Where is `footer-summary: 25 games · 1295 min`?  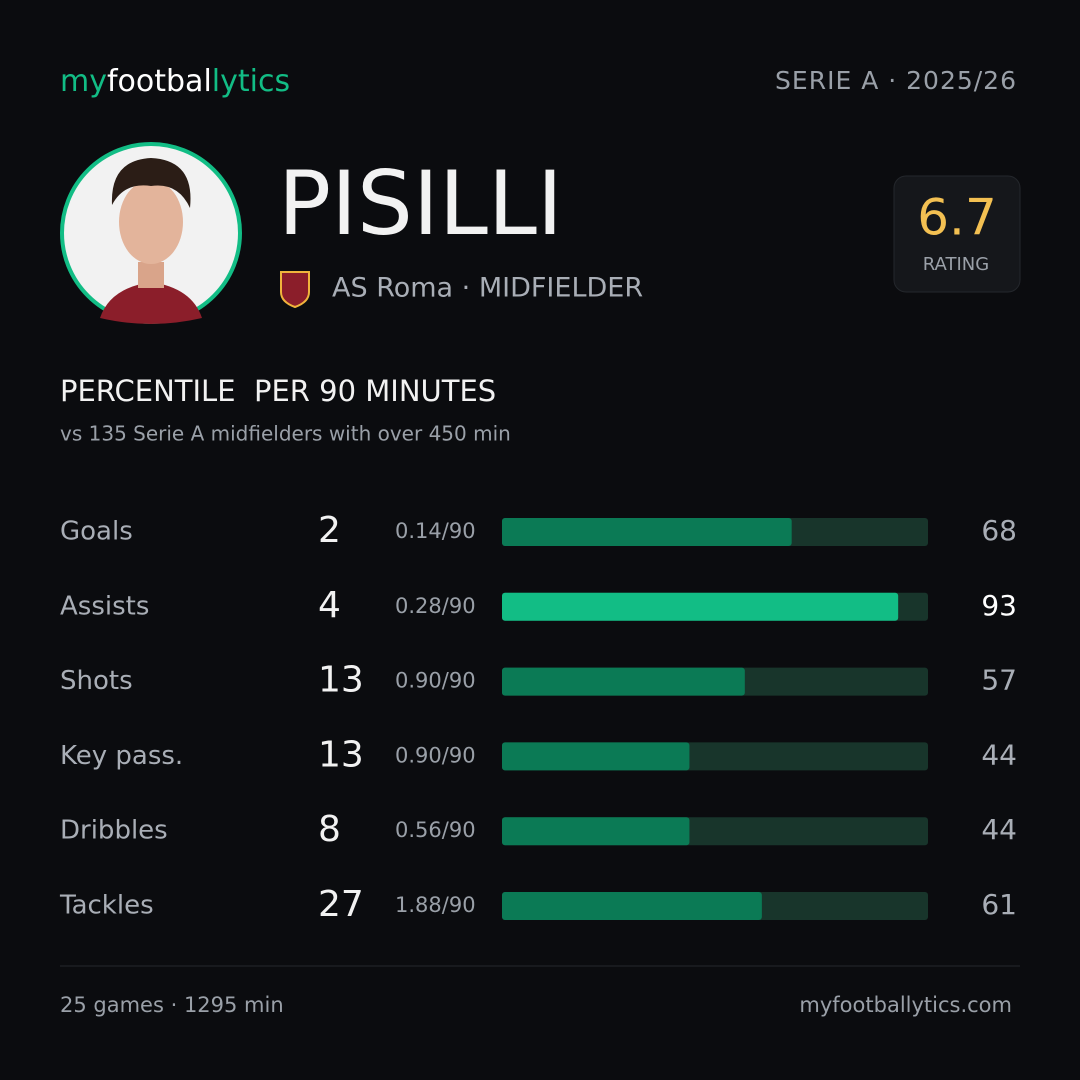 footer-summary: 25 games · 1295 min is located at coordinates (172, 1005).